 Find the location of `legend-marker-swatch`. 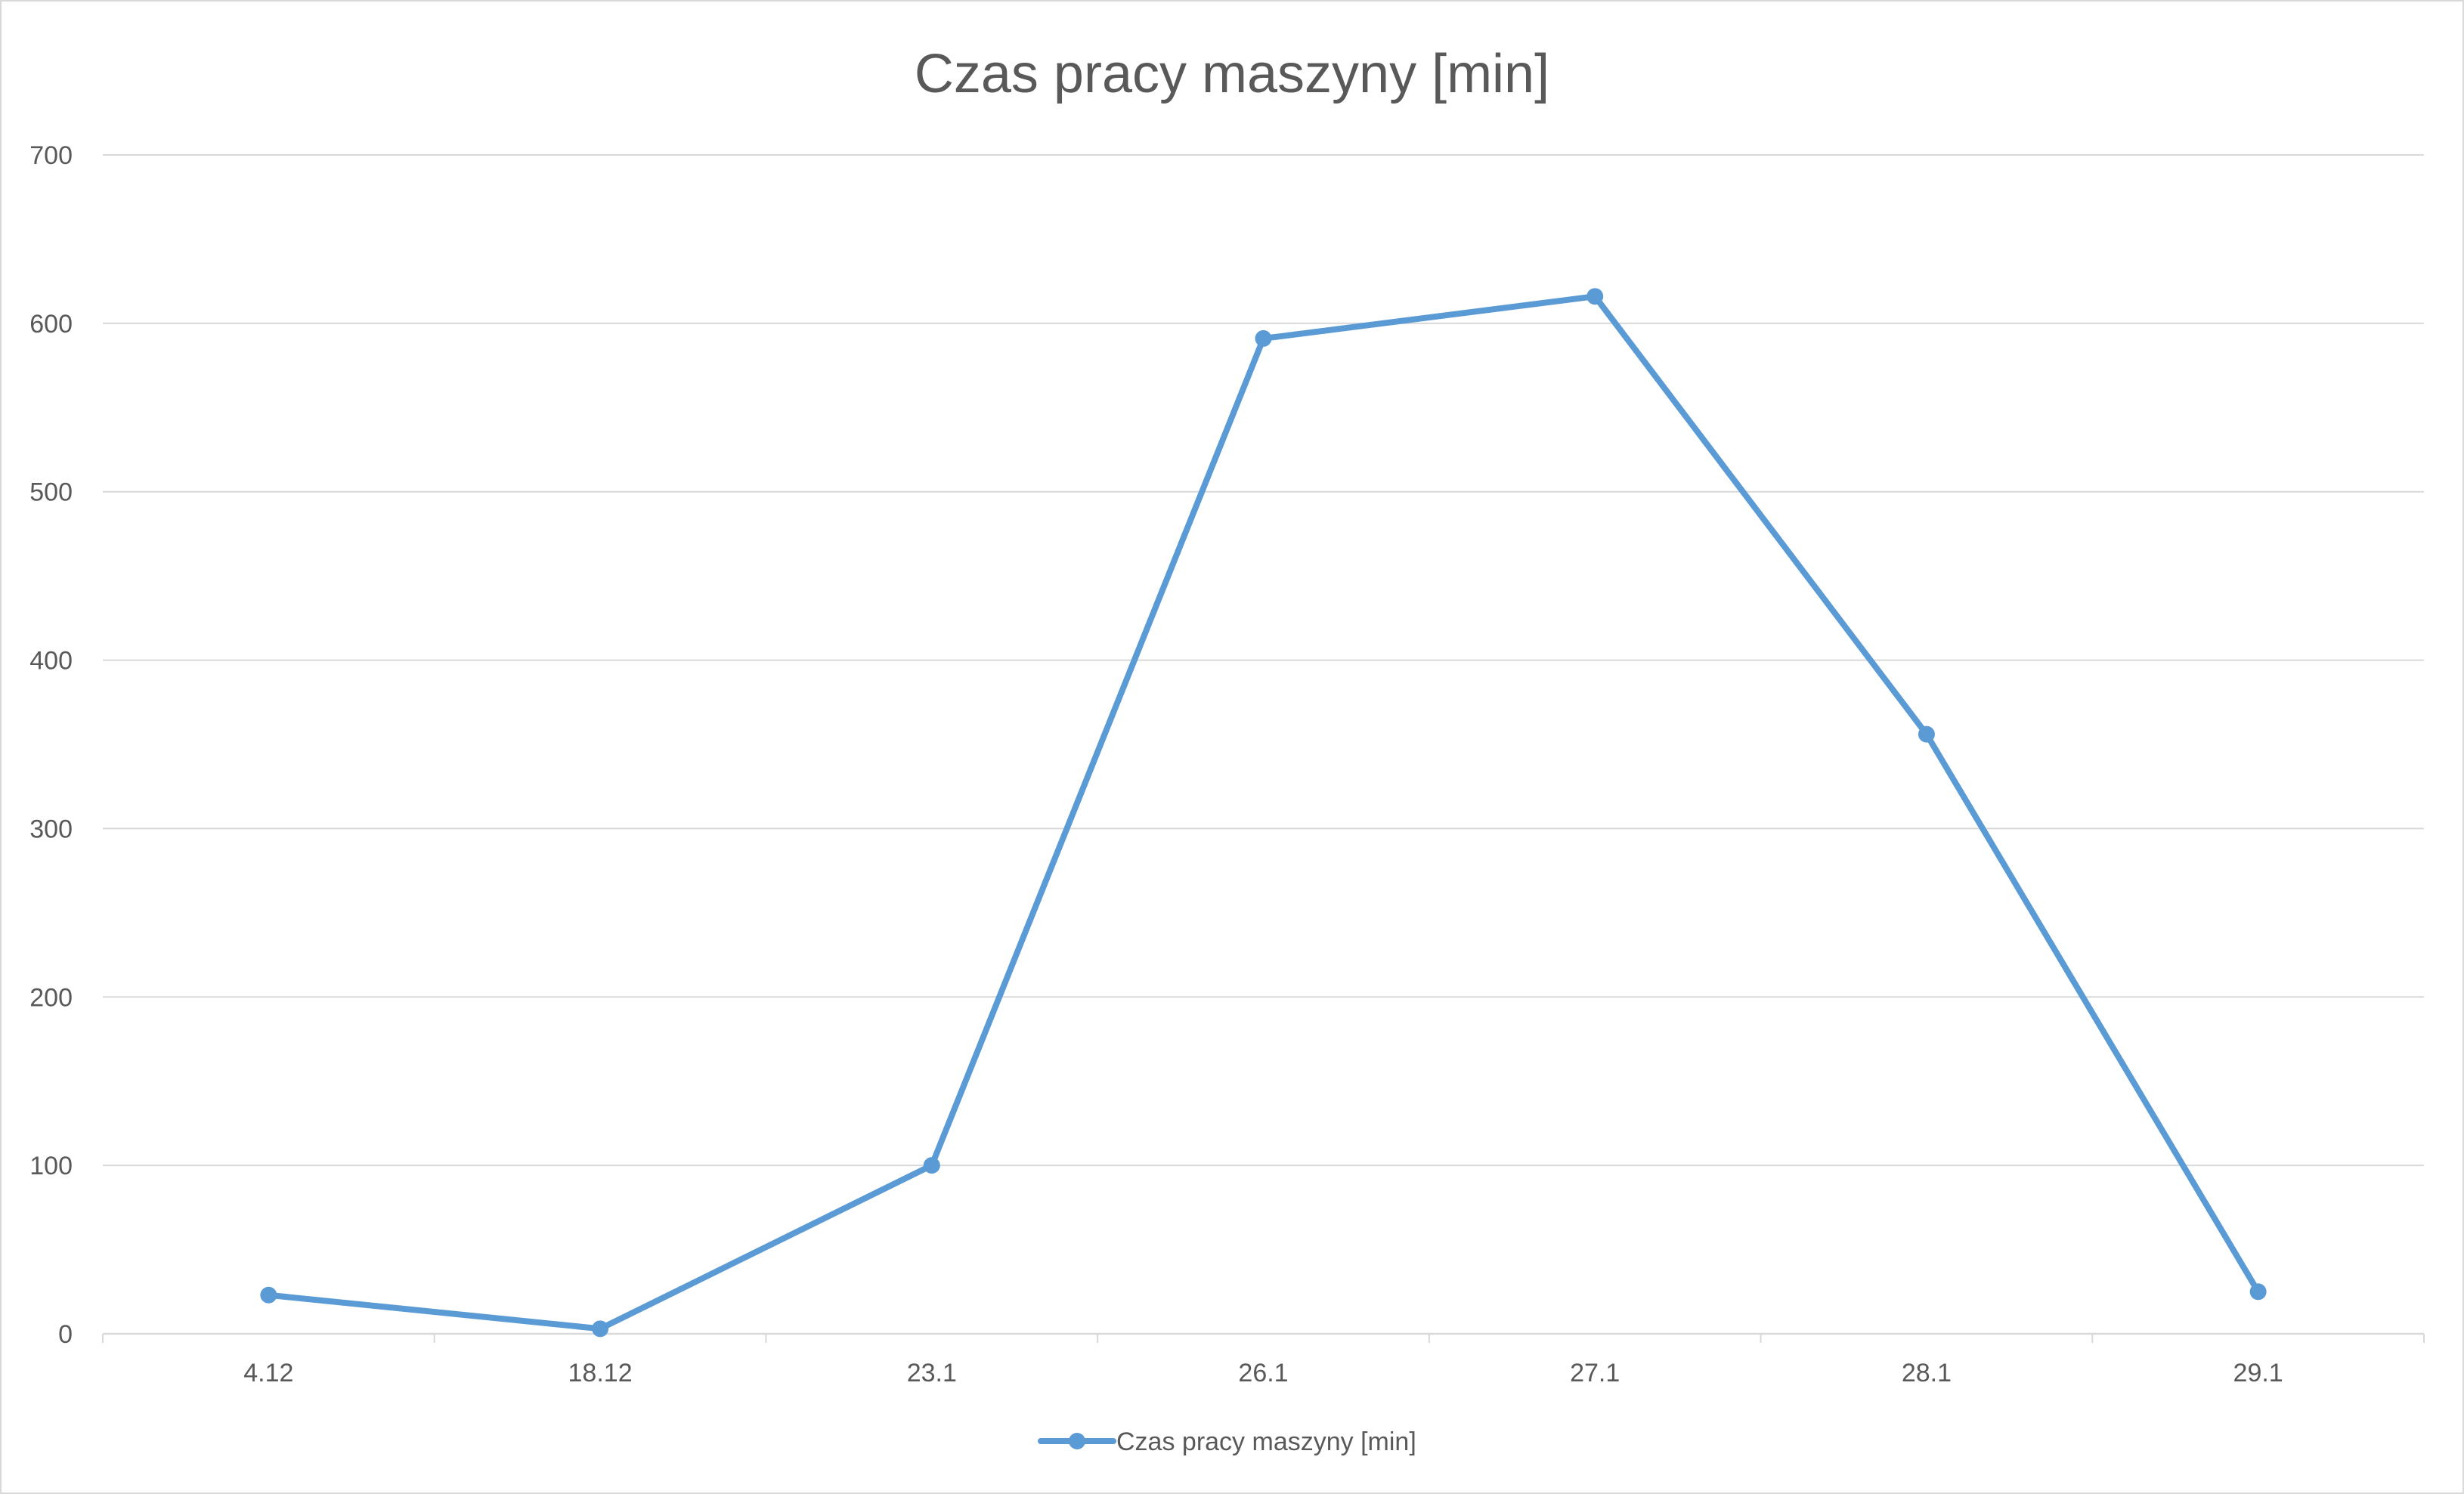

legend-marker-swatch is located at coordinates (1077, 1441).